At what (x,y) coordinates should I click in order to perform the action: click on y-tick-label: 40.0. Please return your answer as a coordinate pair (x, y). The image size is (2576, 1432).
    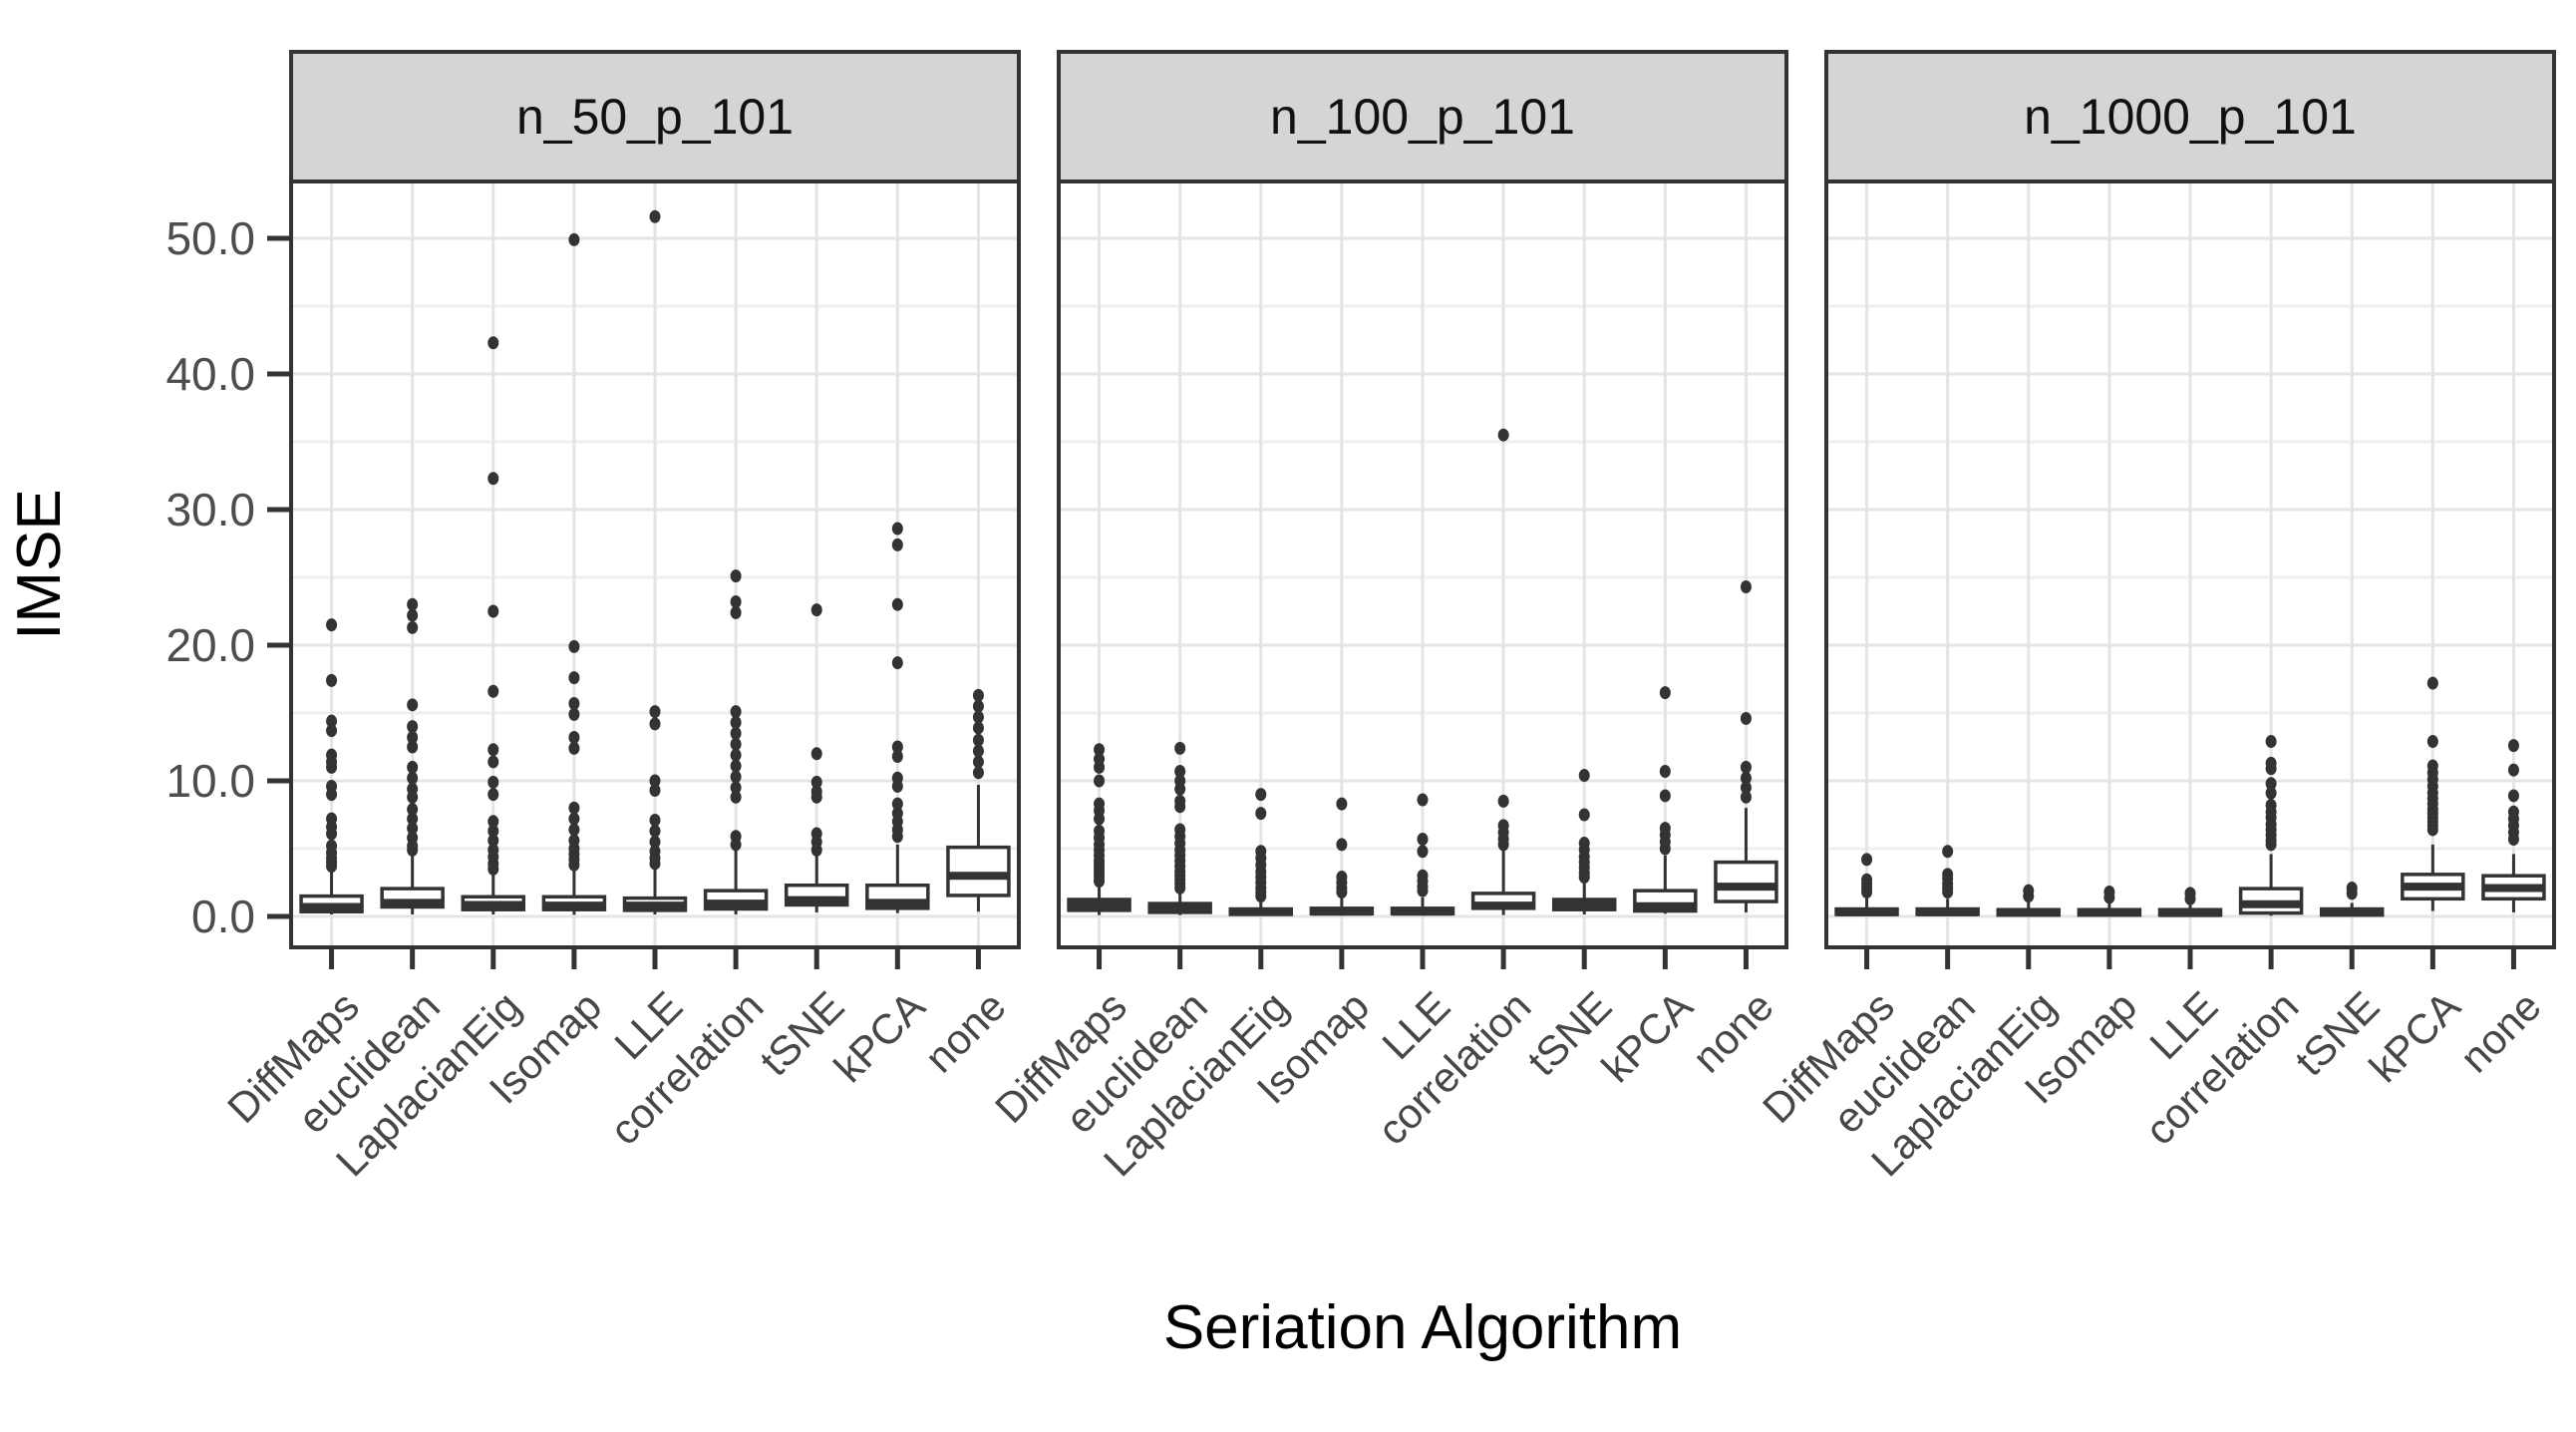
    Looking at the image, I should click on (210, 374).